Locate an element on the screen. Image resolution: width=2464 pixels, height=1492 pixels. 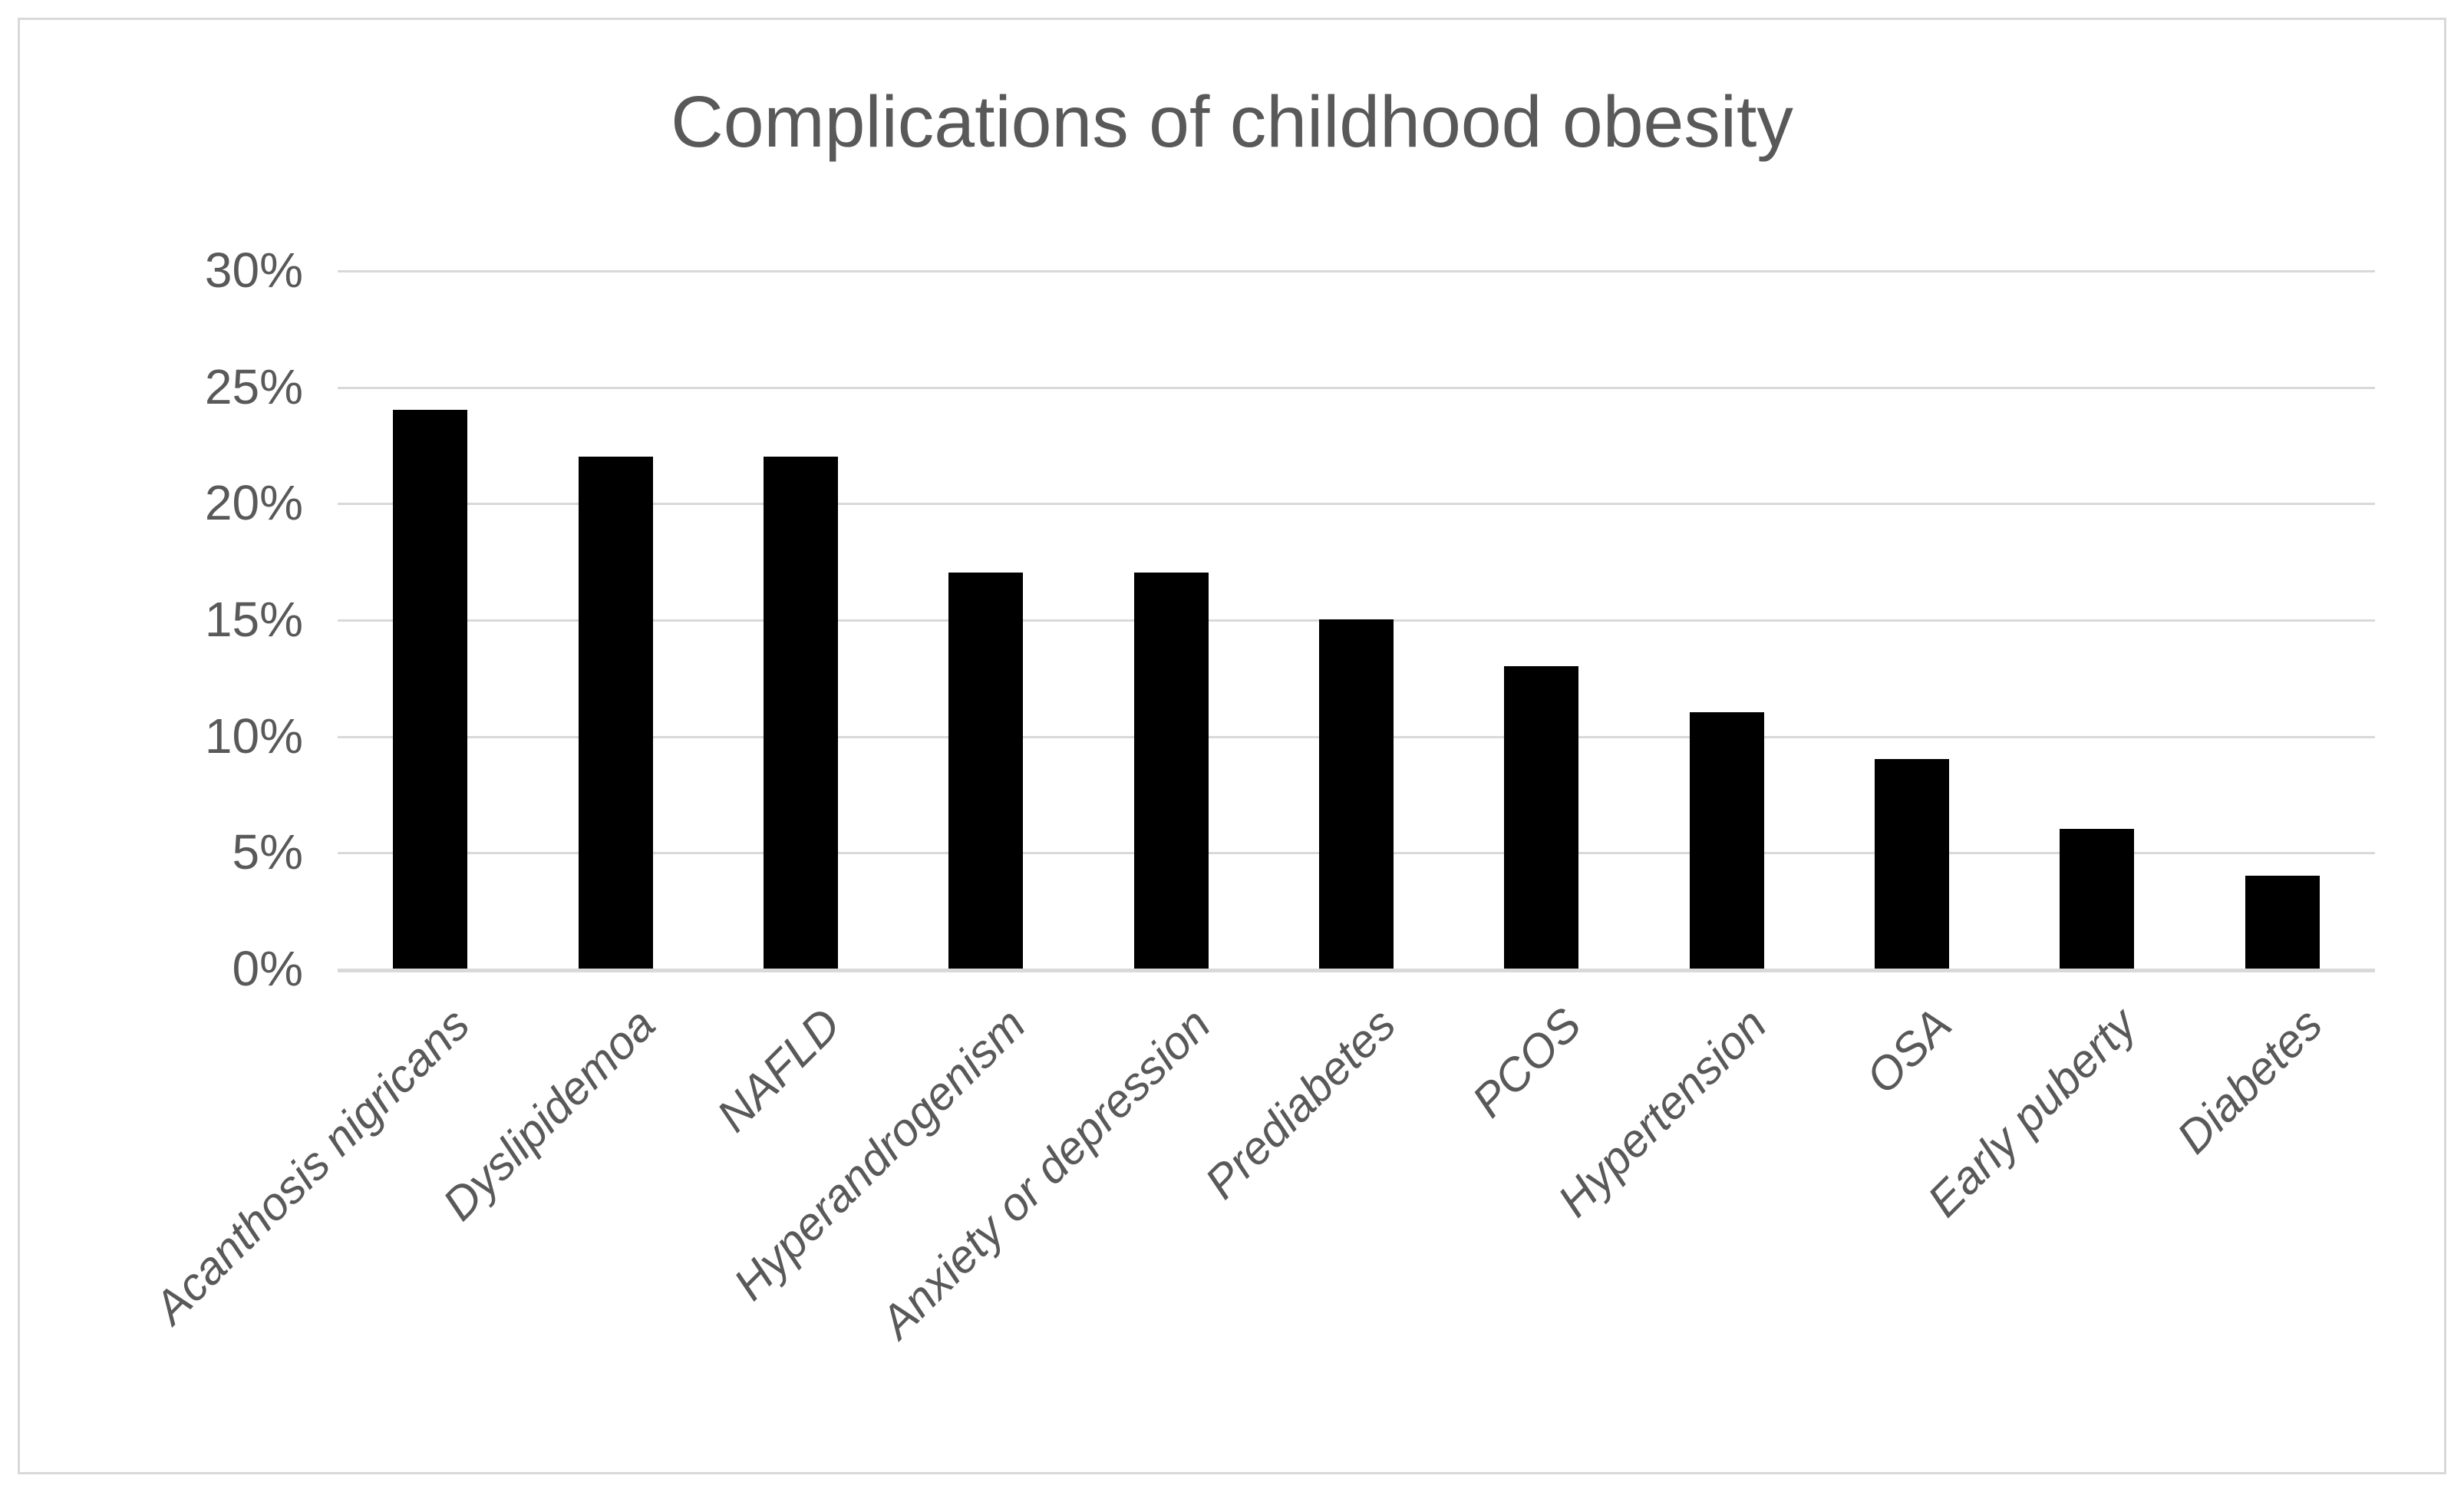
y-tick-label-5pct: 5% is located at coordinates (268, 852).